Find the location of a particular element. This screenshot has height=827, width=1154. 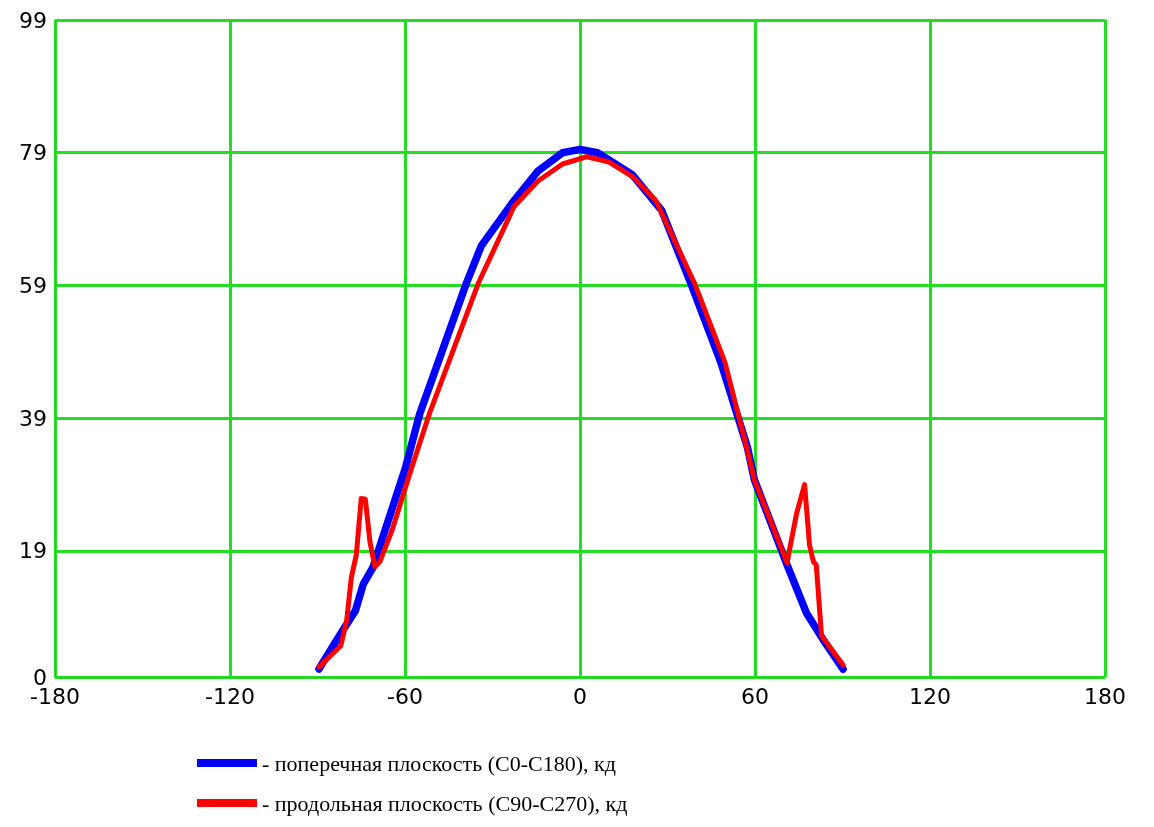

legend-label: - поперечная плоскость (C0-C180), кд is located at coordinates (439, 763).